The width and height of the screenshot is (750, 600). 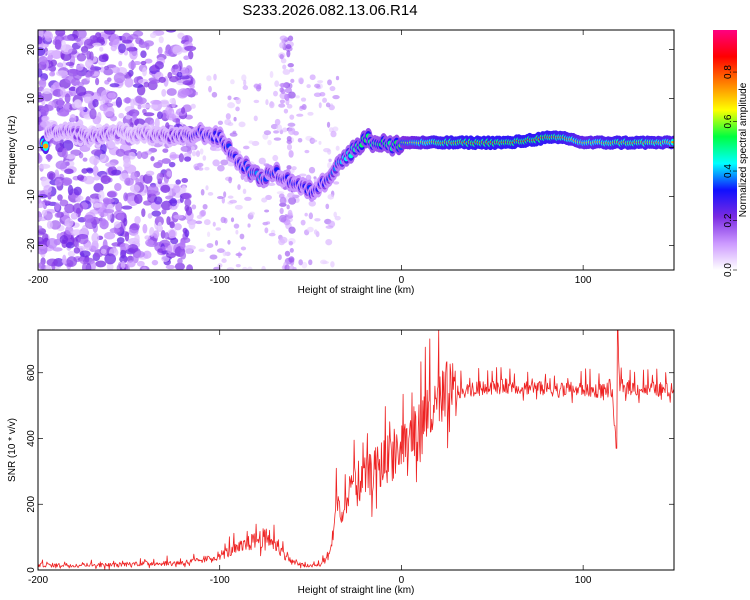 What do you see at coordinates (730, 171) in the screenshot?
I see `colorbar-ticks: 0.0 0.2 0.4 0.6 0.8` at bounding box center [730, 171].